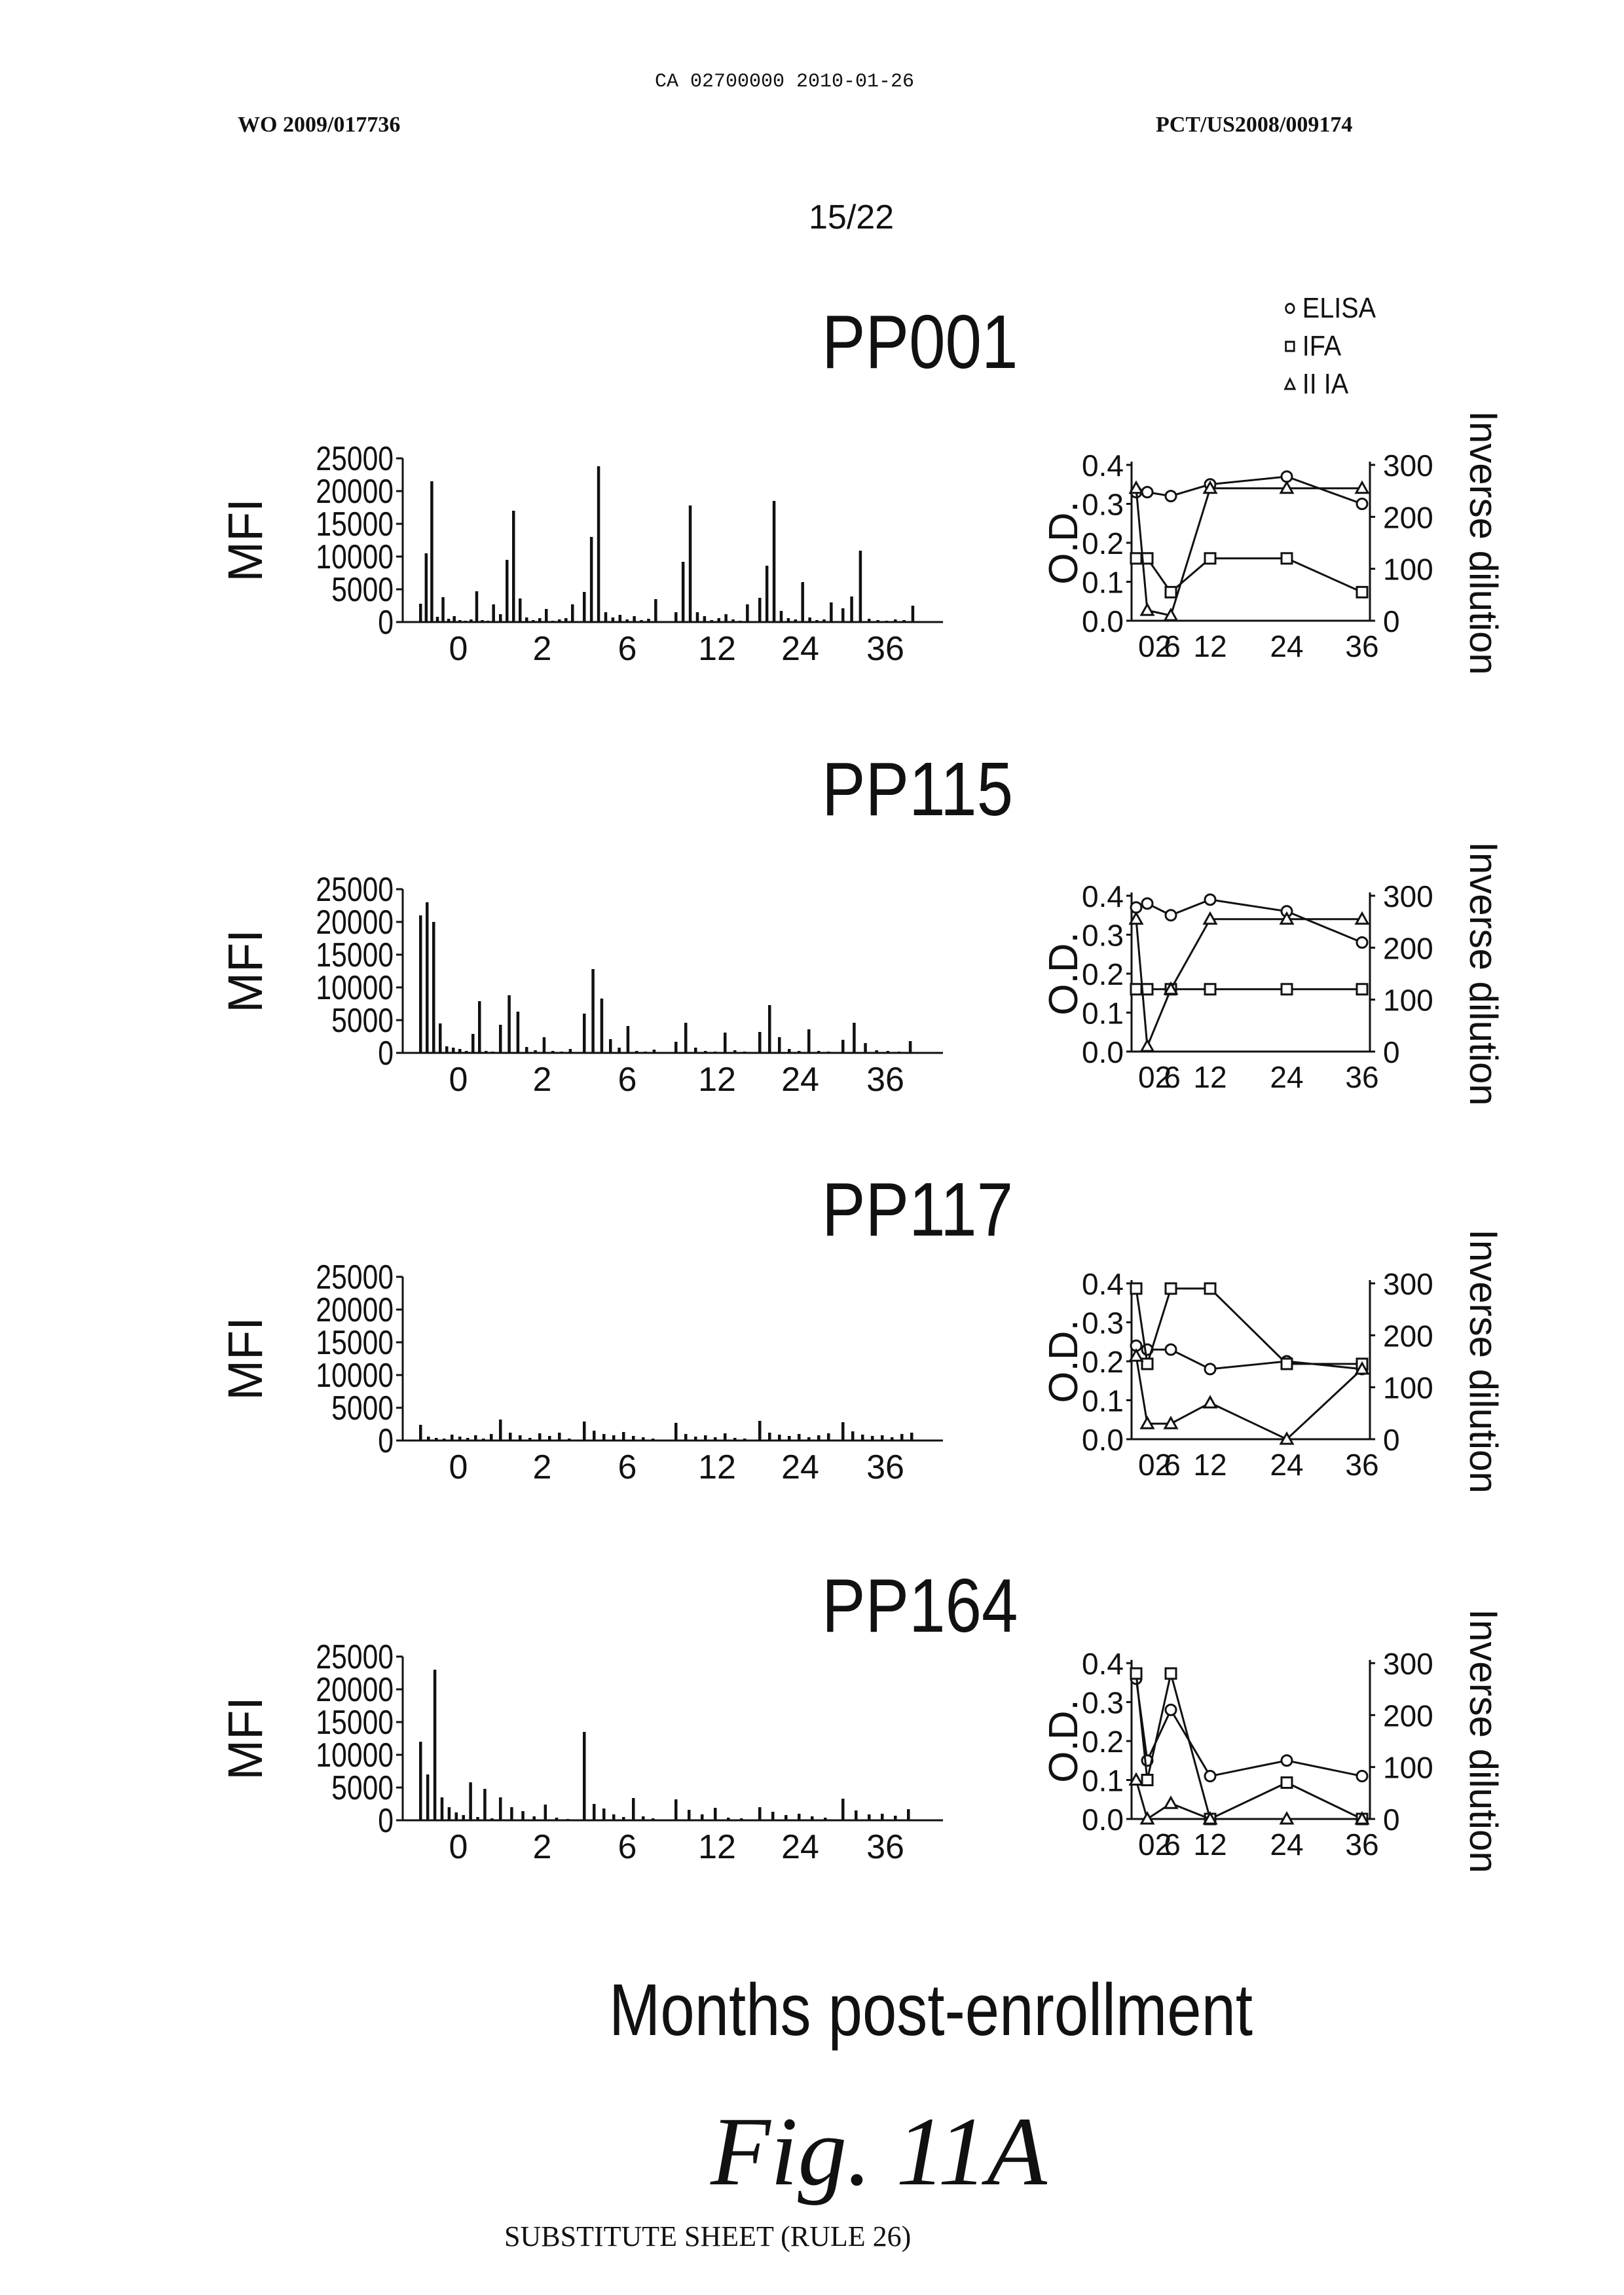  Describe the element at coordinates (707, 2236) in the screenshot. I see `footer-note: SUBSTITUTE SHEET (RULE 26)` at that location.